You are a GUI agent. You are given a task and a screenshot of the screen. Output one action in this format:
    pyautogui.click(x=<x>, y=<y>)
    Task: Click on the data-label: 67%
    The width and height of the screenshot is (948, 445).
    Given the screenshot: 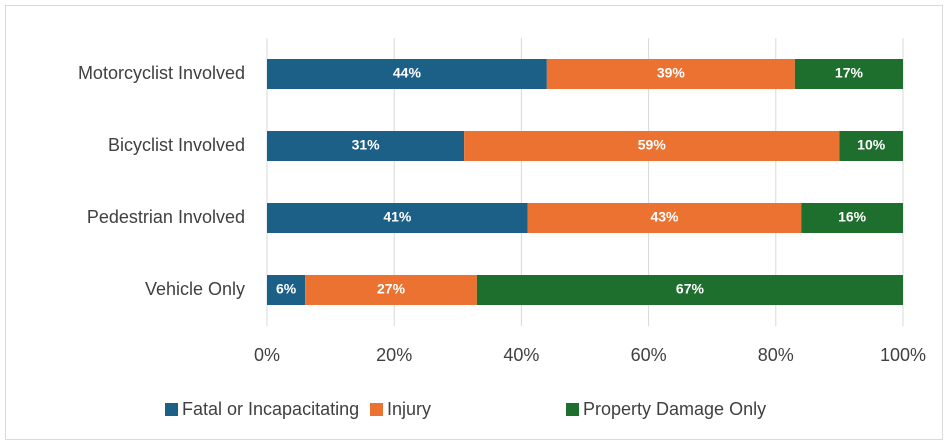 What is the action you would take?
    pyautogui.click(x=690, y=289)
    